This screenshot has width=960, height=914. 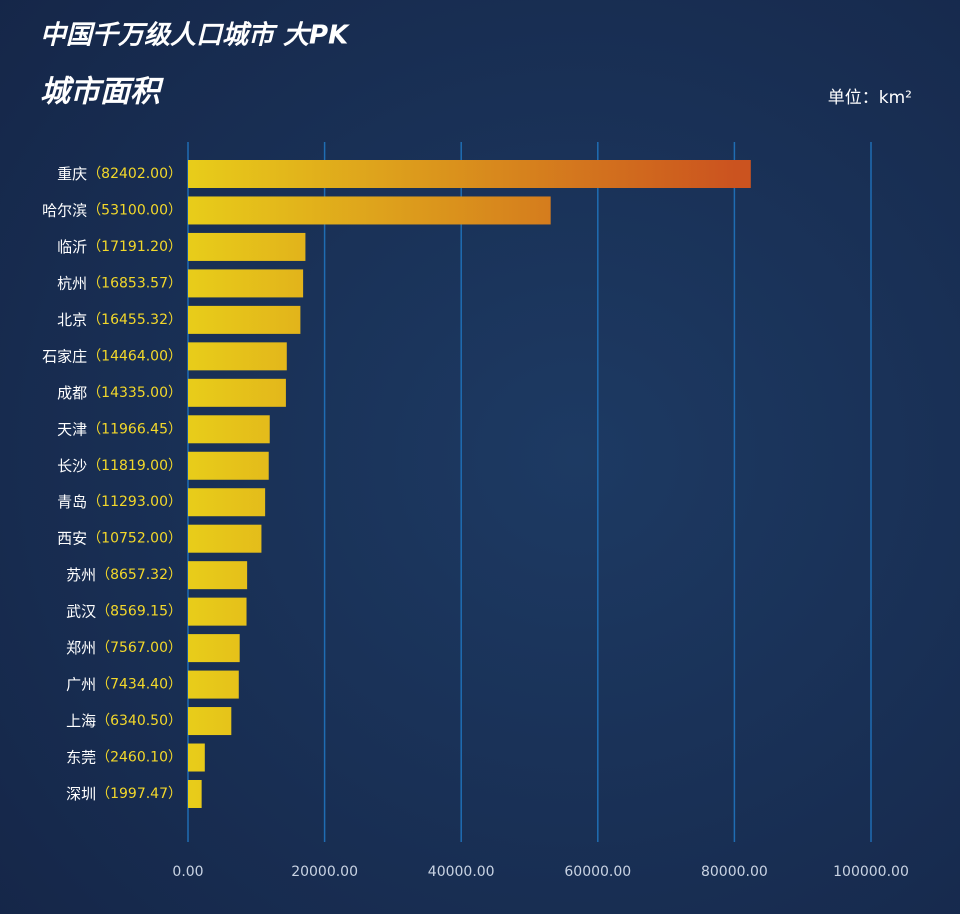 I want to click on value-label: （16455.32）, so click(x=134, y=320).